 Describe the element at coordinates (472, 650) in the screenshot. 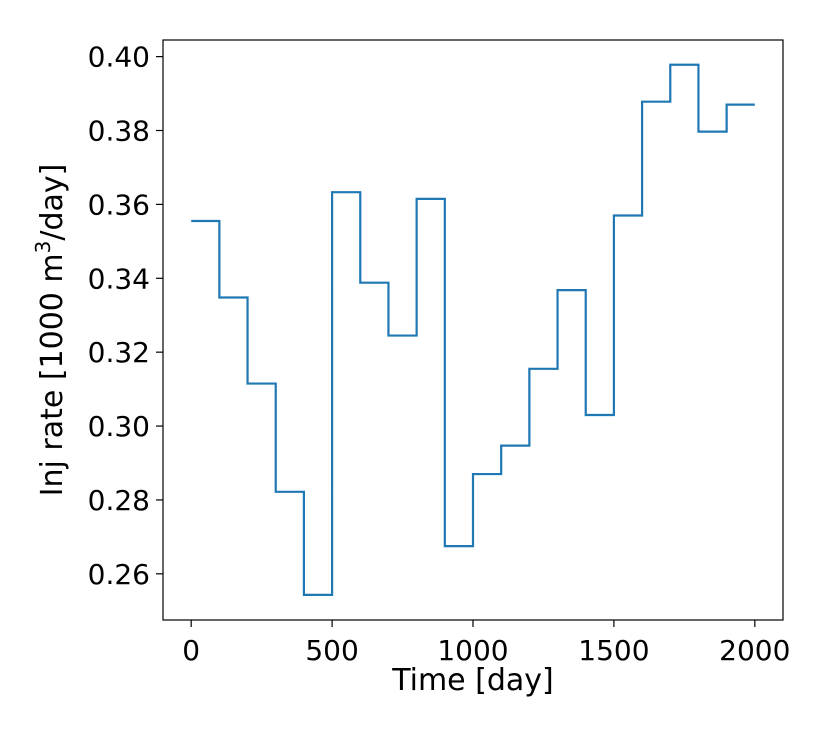

I see `x-tick-label: 1000` at that location.